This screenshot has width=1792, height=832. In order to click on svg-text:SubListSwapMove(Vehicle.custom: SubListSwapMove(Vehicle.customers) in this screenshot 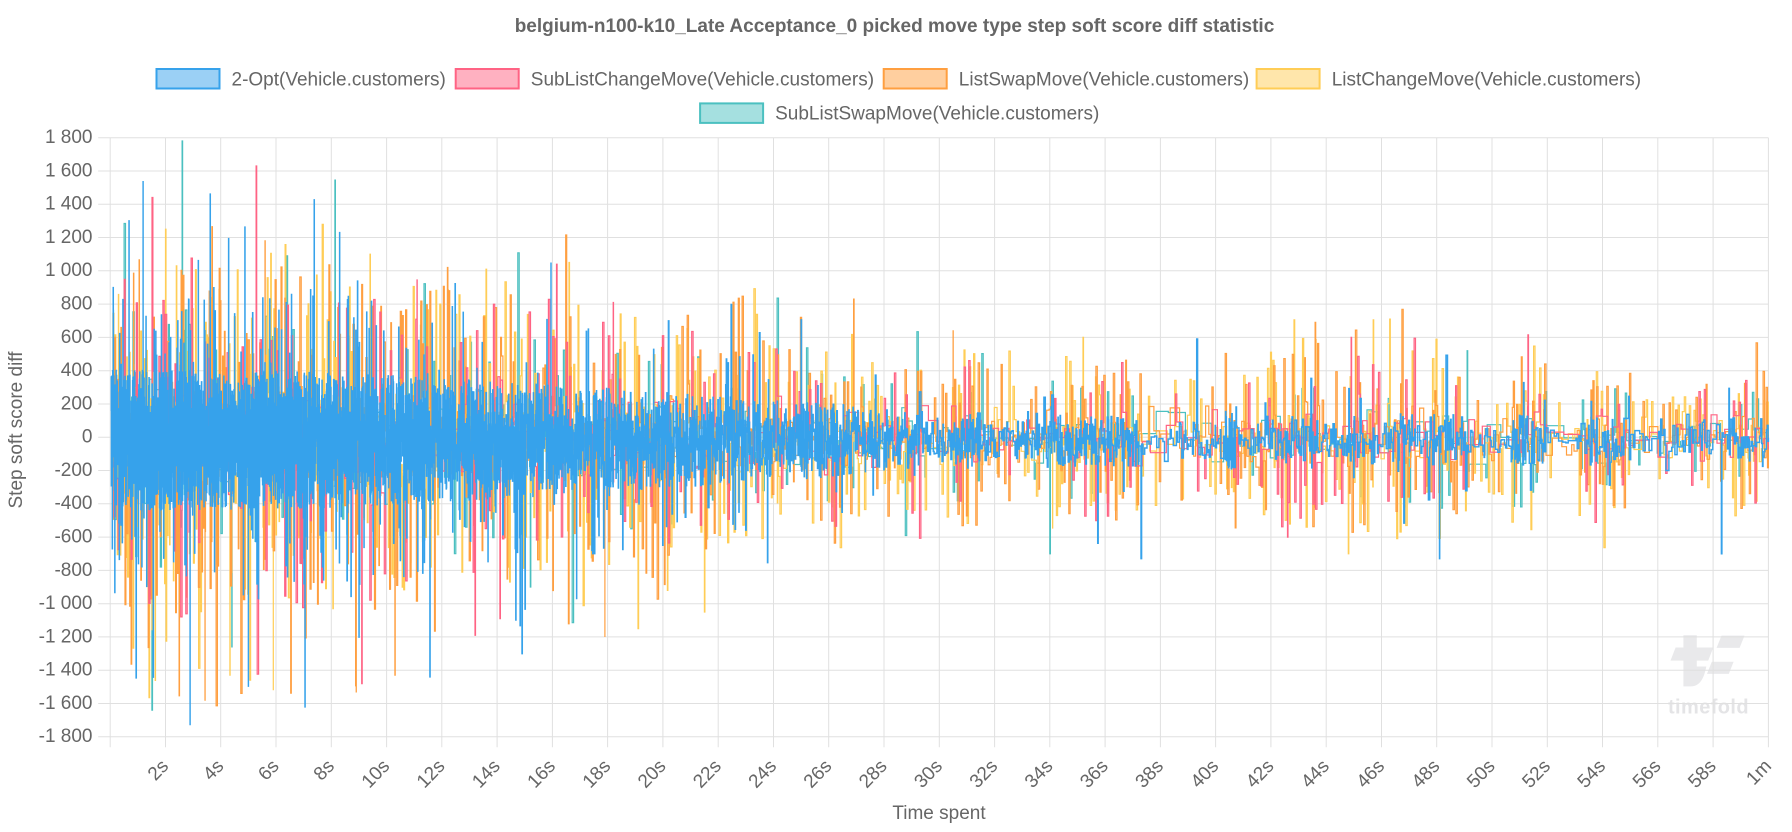, I will do `click(937, 114)`.